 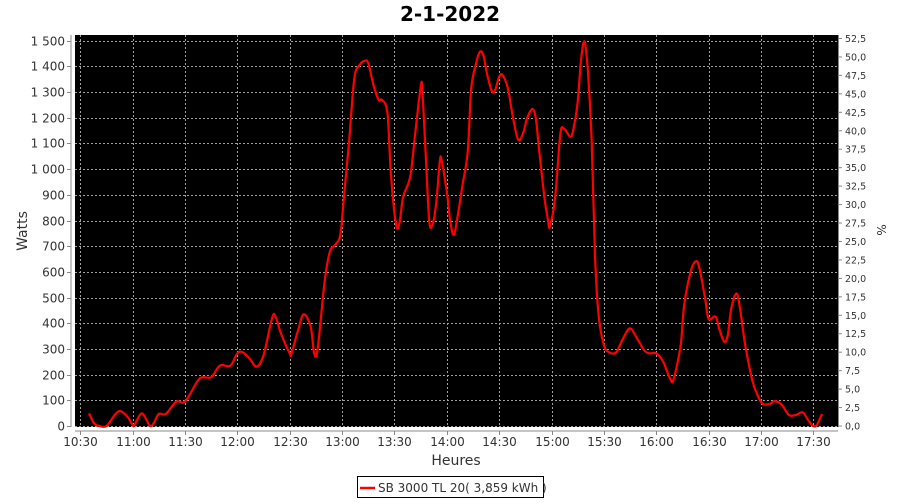 What do you see at coordinates (855, 242) in the screenshot?
I see `y2-tick-label: 25,0` at bounding box center [855, 242].